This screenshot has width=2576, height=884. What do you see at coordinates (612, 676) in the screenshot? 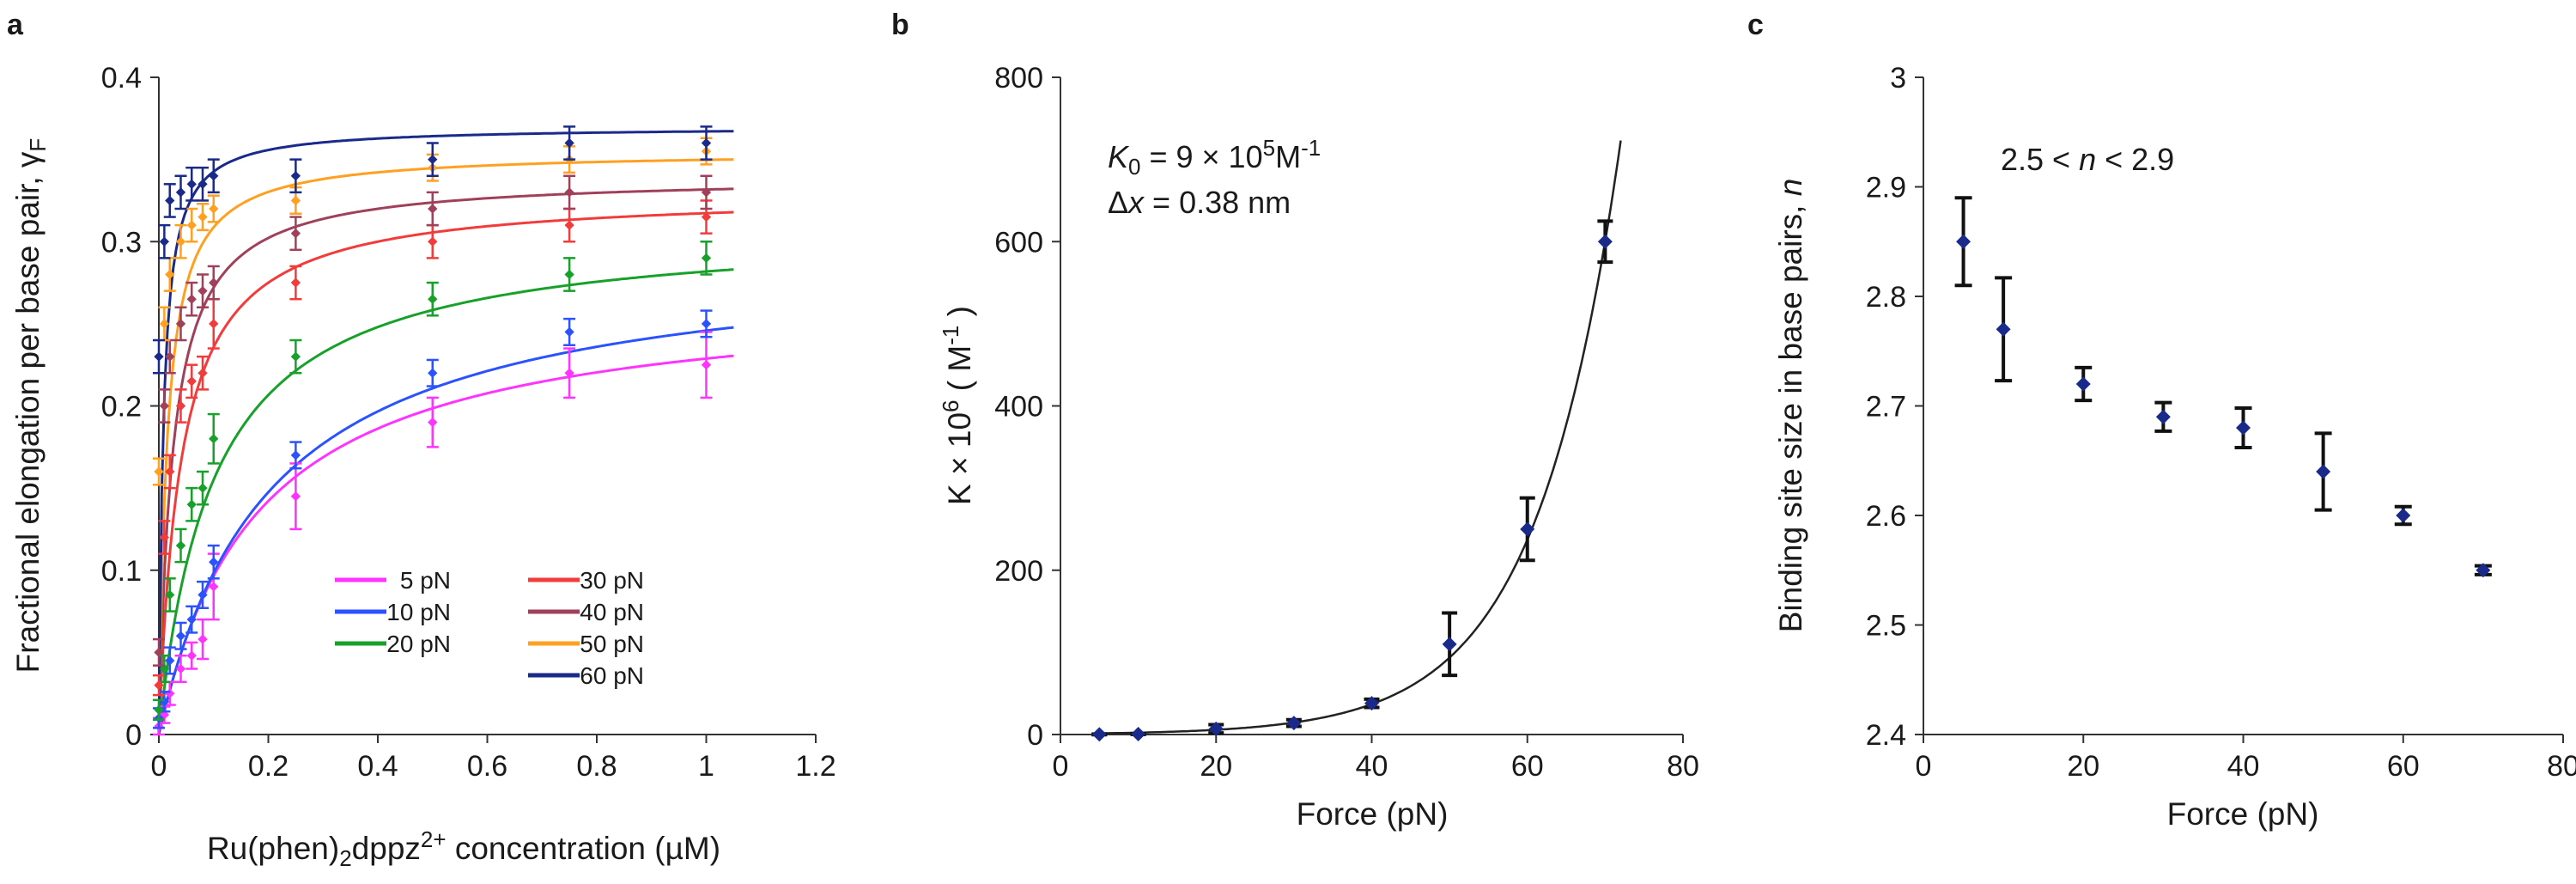
I see `legend-label-60pN: 60 pN` at bounding box center [612, 676].